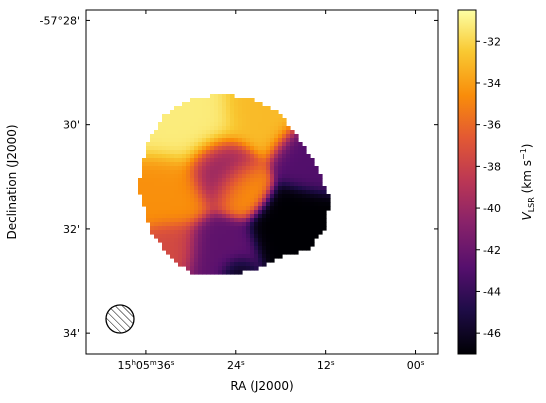 The height and width of the screenshot is (403, 546). Describe the element at coordinates (492, 41) in the screenshot. I see `colorbar-tick-label: -32` at that location.